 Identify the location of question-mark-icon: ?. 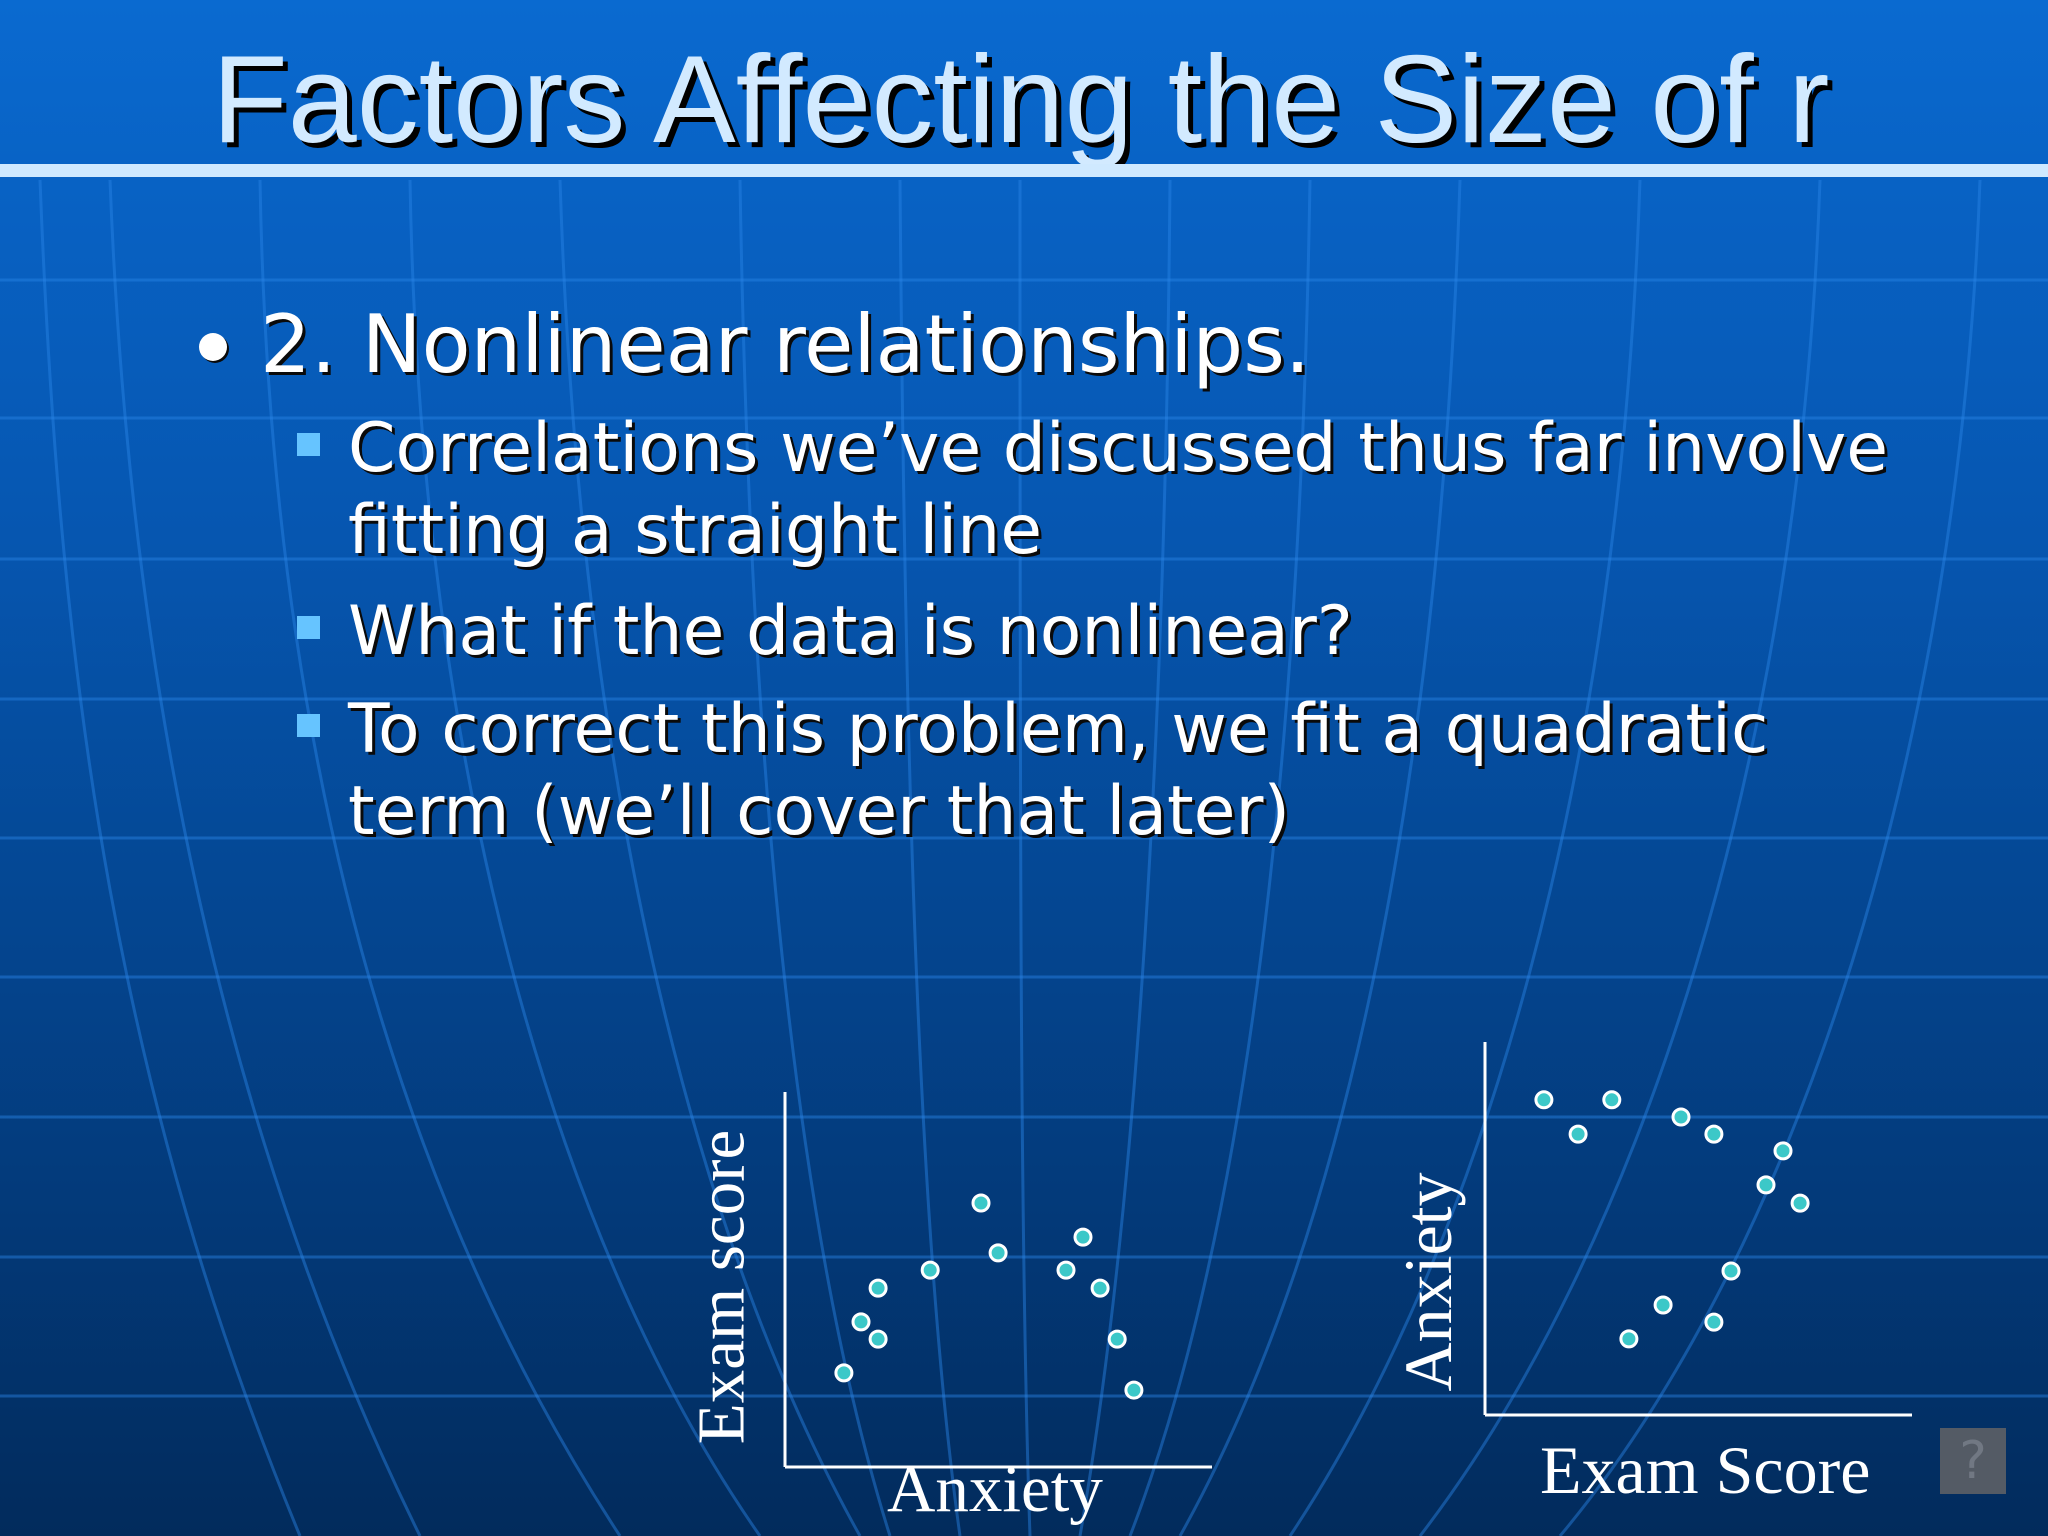
(1973, 1461).